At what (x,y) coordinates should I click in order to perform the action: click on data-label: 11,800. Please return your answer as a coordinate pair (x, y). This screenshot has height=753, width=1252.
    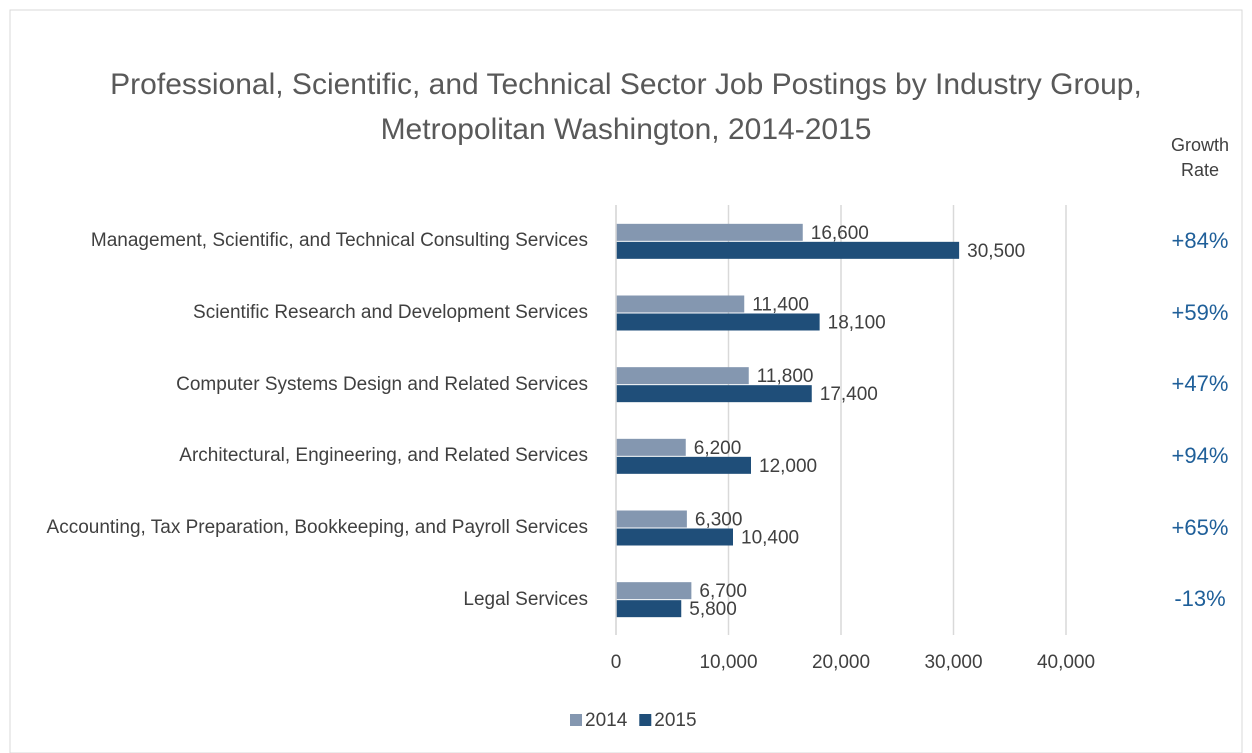
    Looking at the image, I should click on (785, 376).